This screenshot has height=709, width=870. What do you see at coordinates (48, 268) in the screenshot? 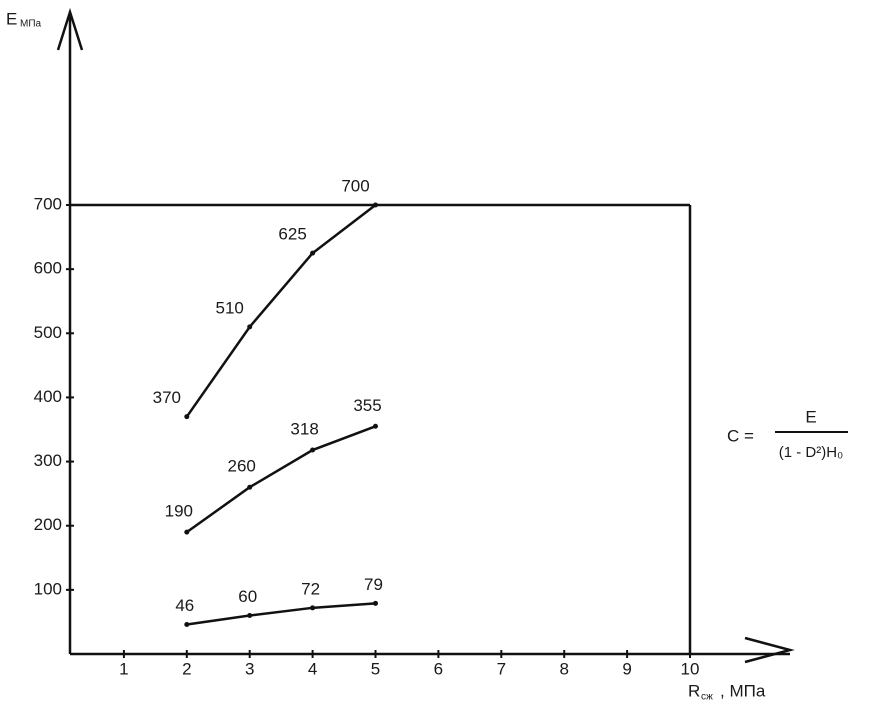
I see `y-tick-label: 600` at bounding box center [48, 268].